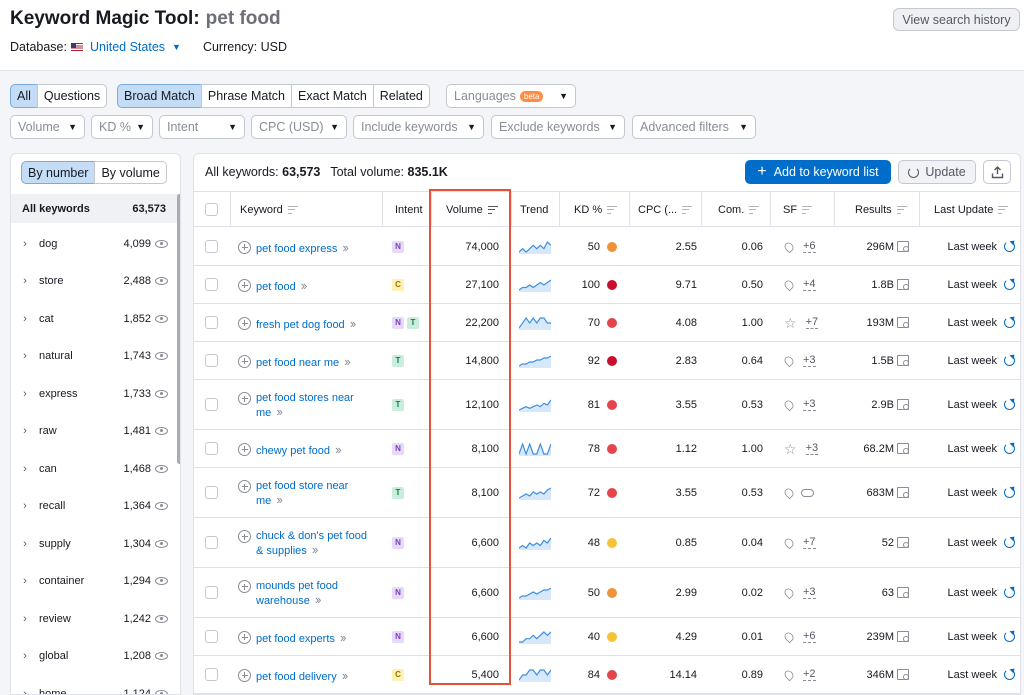  What do you see at coordinates (558, 127) in the screenshot?
I see `exclude-keywords-filter: Exclude keywords ▼` at bounding box center [558, 127].